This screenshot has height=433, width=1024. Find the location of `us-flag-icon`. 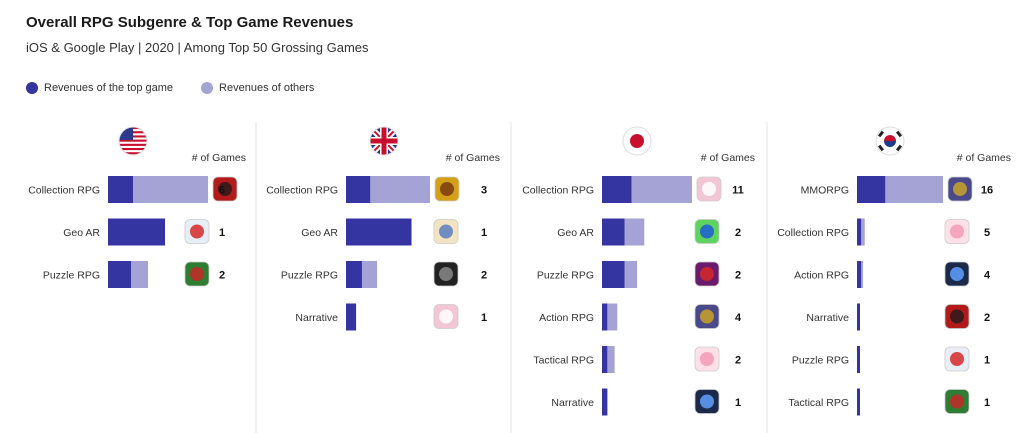

us-flag-icon is located at coordinates (133, 141).